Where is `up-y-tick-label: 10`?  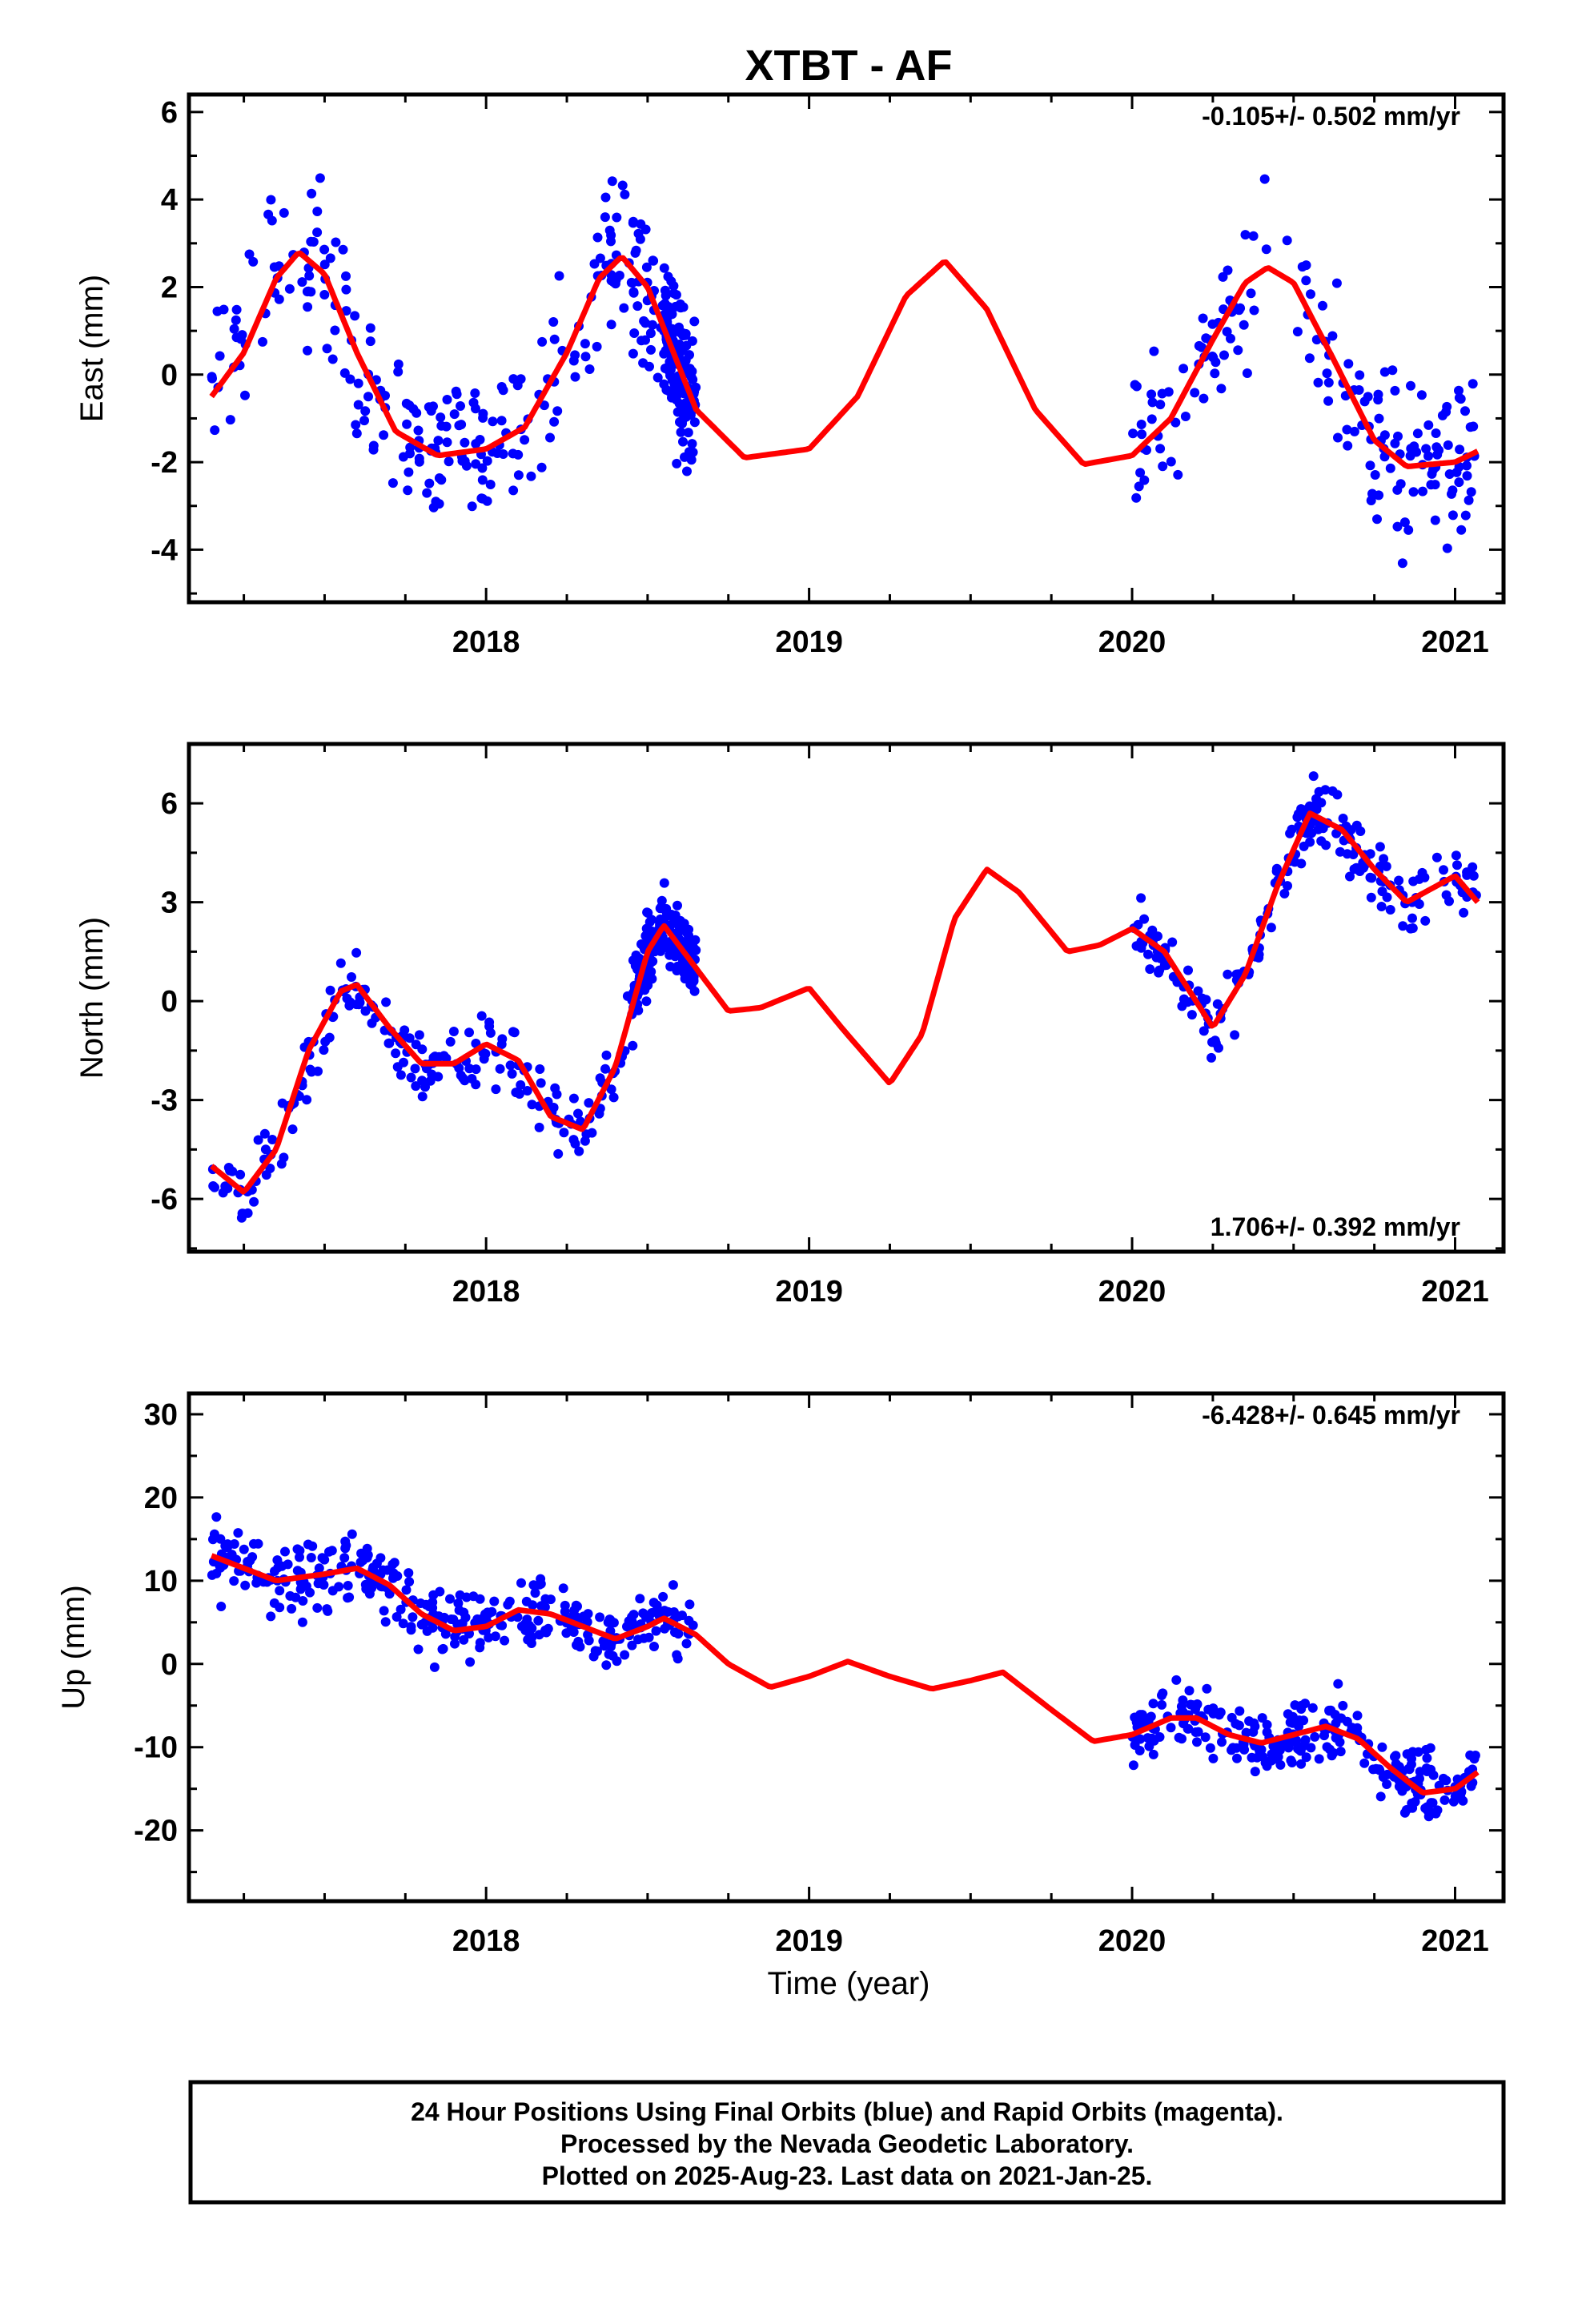
up-y-tick-label: 10 is located at coordinates (161, 1581).